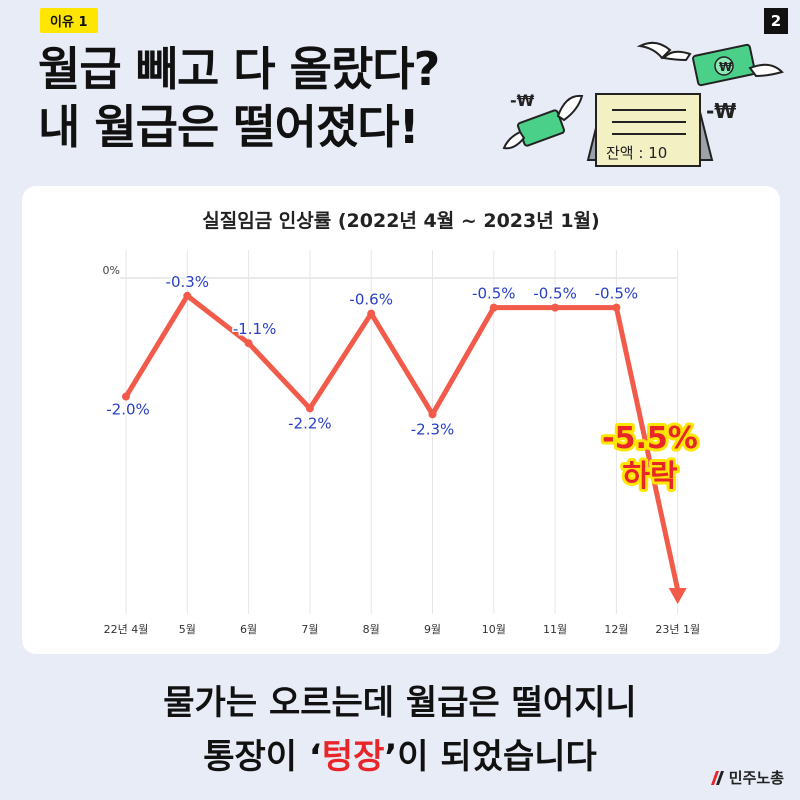  I want to click on data-label: -2.0%, so click(128, 410).